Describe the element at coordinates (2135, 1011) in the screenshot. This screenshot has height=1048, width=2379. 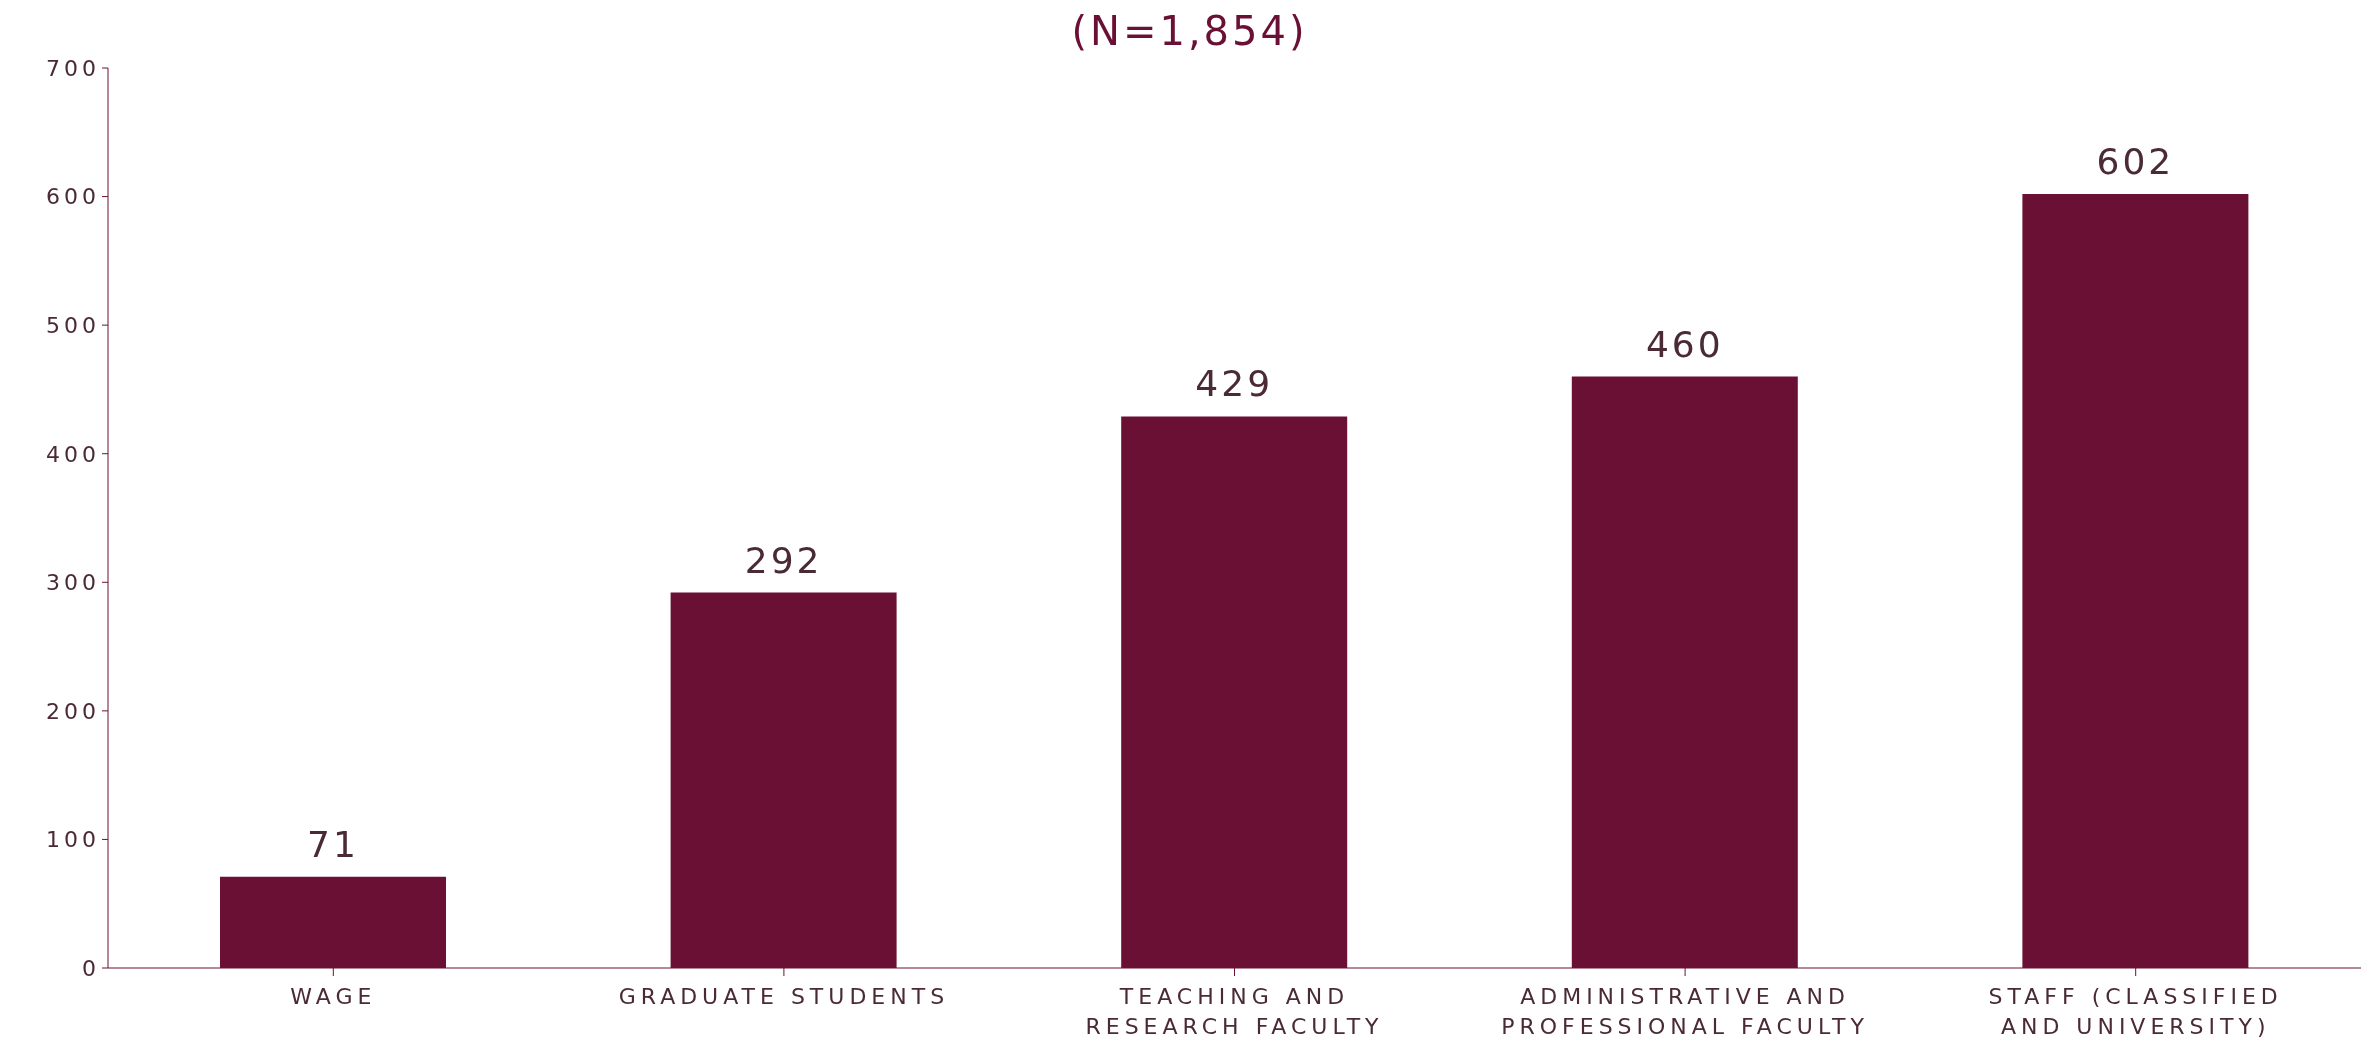
I see `x-tick-label: STAFF (CLASSIFIED AND UNIVERSITY)` at that location.